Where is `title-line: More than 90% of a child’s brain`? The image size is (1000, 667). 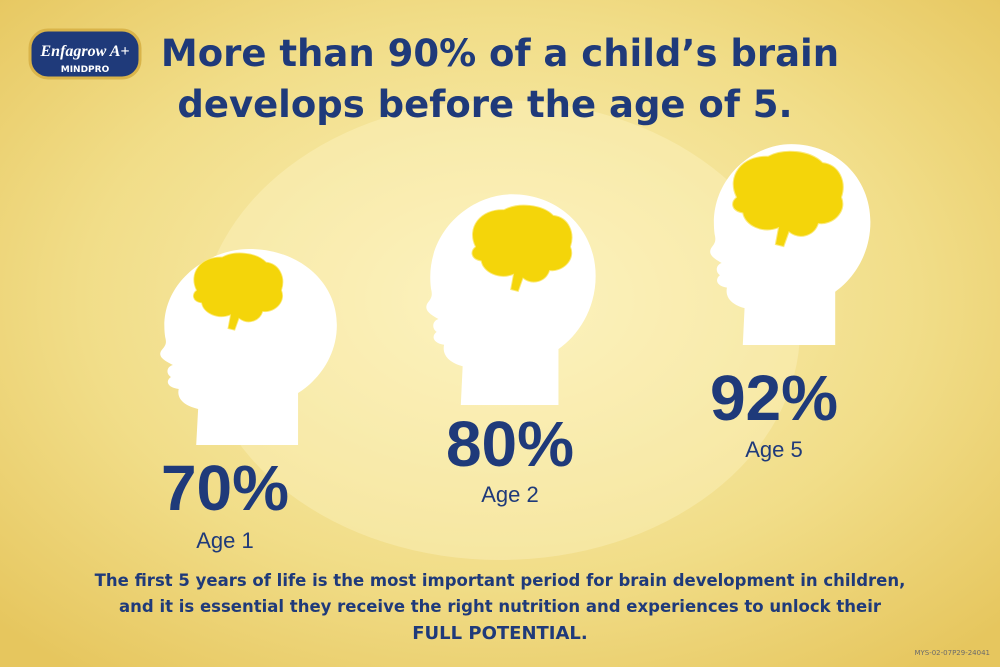
title-line: More than 90% of a child’s brain is located at coordinates (500, 53).